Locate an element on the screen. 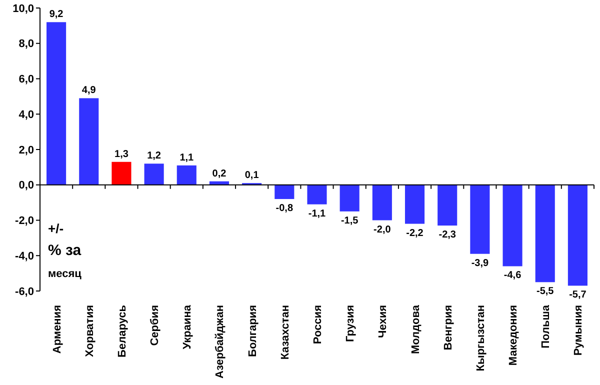 This screenshot has height=385, width=600. data-label: -5,5 is located at coordinates (545, 292).